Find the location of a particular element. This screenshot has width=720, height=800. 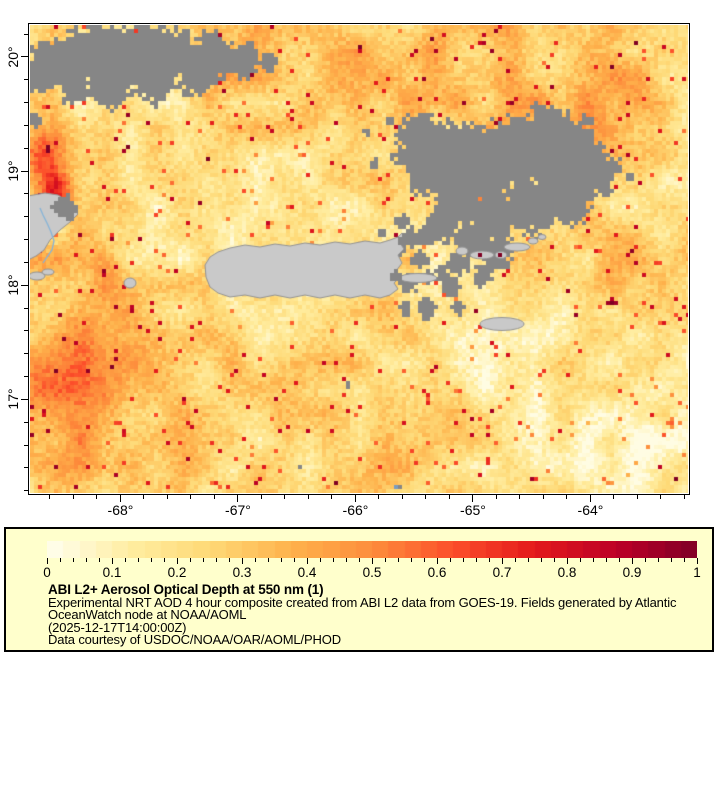

colorbar-tick-label: 1 is located at coordinates (697, 572).